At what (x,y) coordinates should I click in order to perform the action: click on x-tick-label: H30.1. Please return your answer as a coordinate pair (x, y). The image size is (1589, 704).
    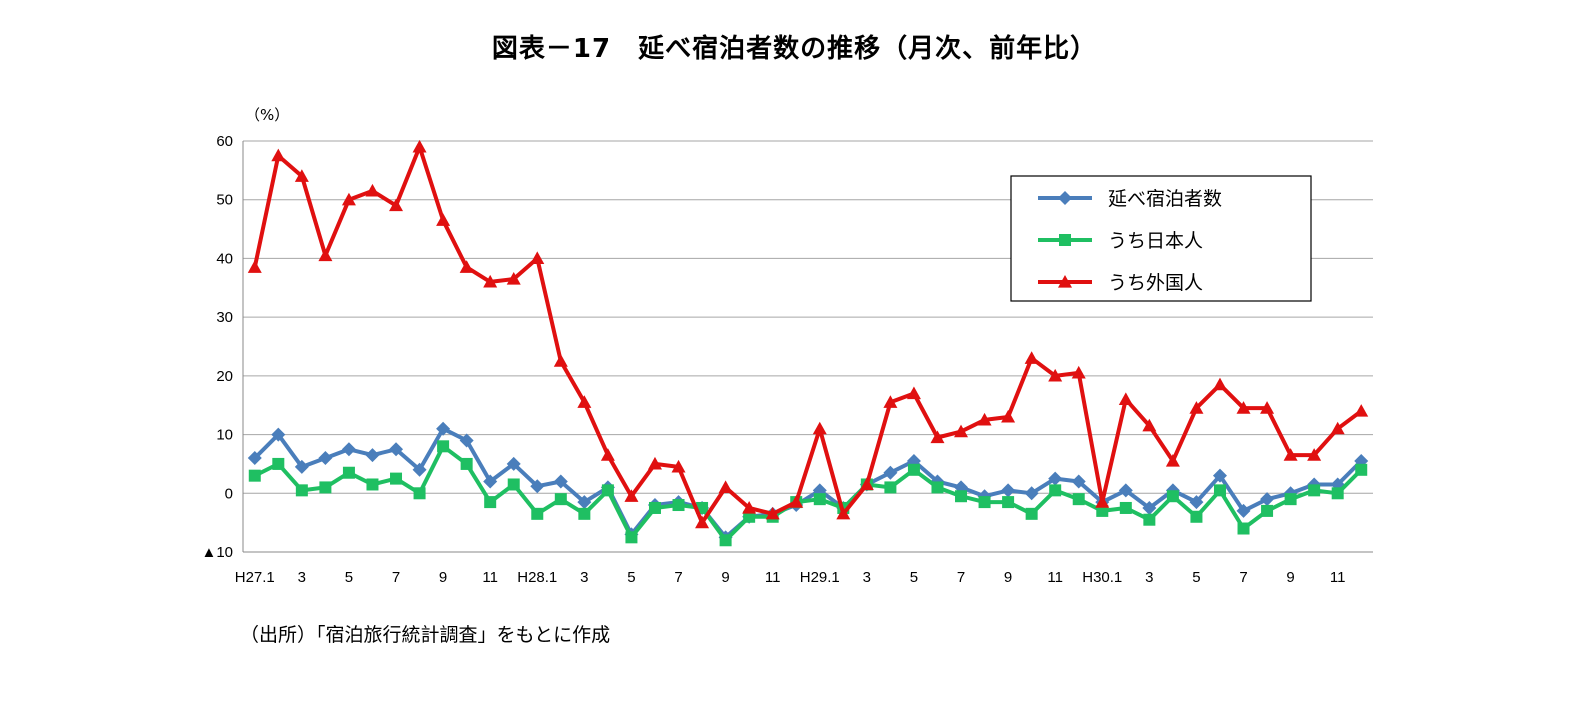
    Looking at the image, I should click on (1102, 577).